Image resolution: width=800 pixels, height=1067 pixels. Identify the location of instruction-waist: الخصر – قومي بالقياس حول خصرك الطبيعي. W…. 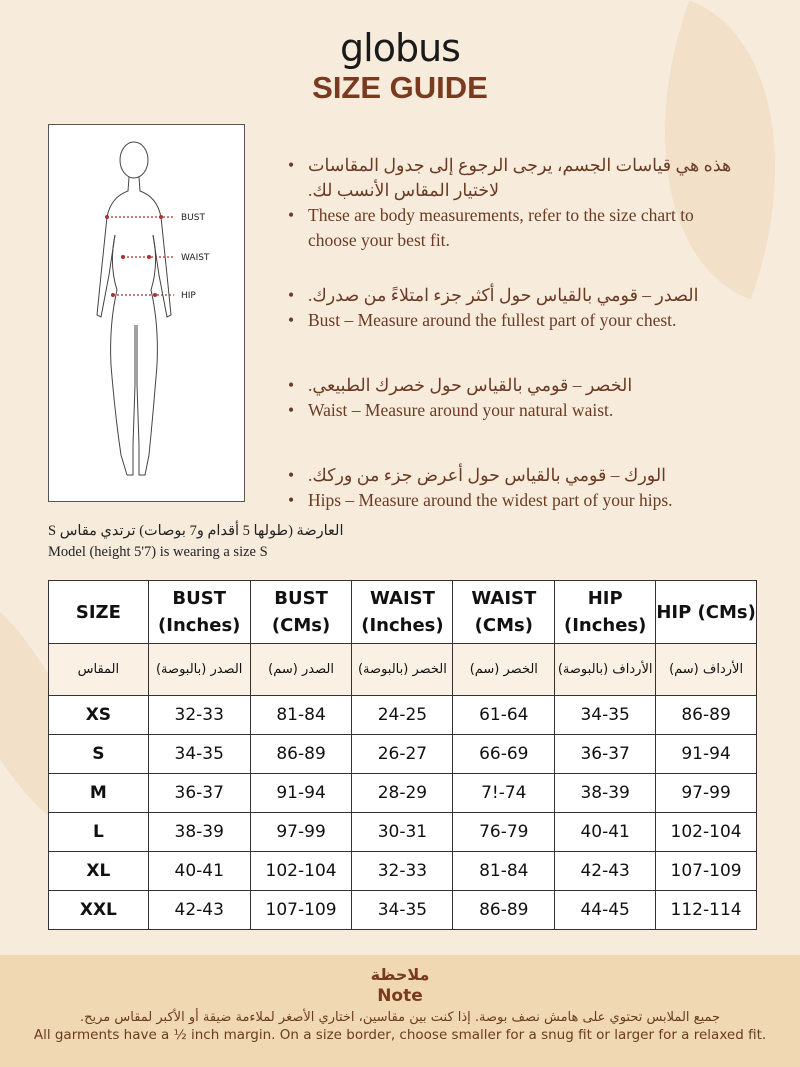
(516, 398).